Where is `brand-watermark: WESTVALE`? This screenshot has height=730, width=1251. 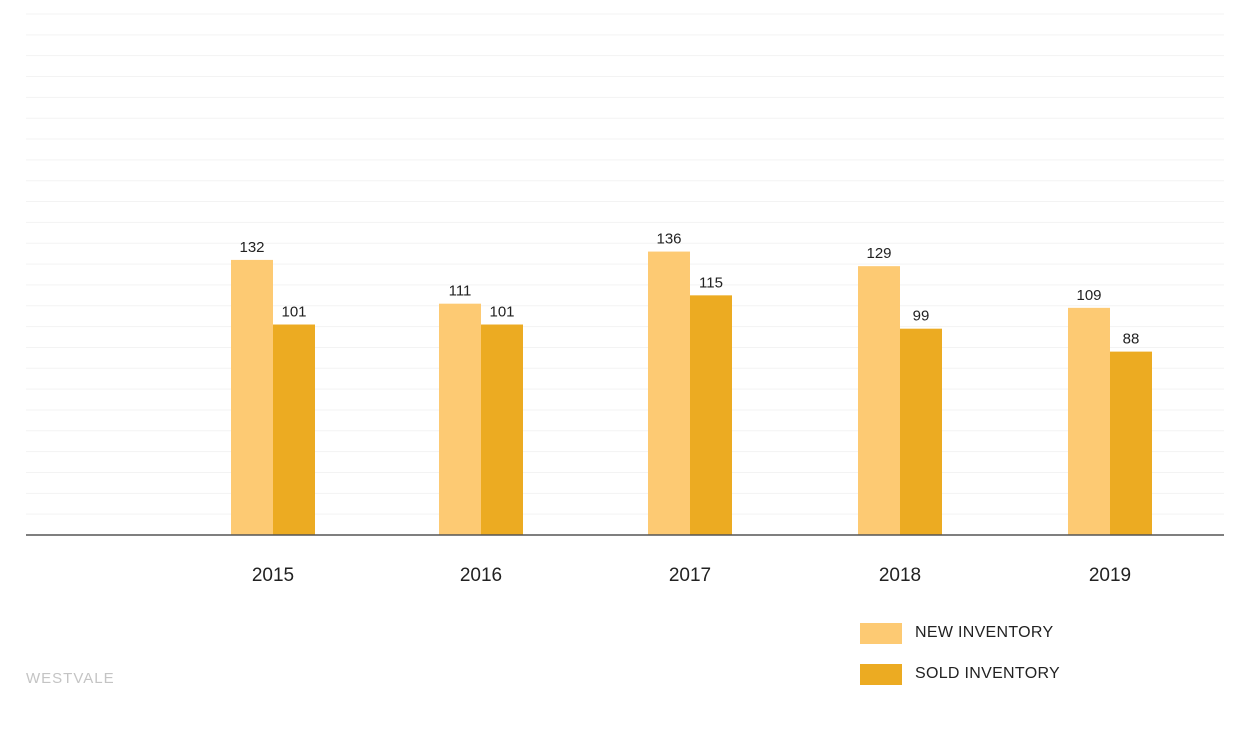 brand-watermark: WESTVALE is located at coordinates (70, 678).